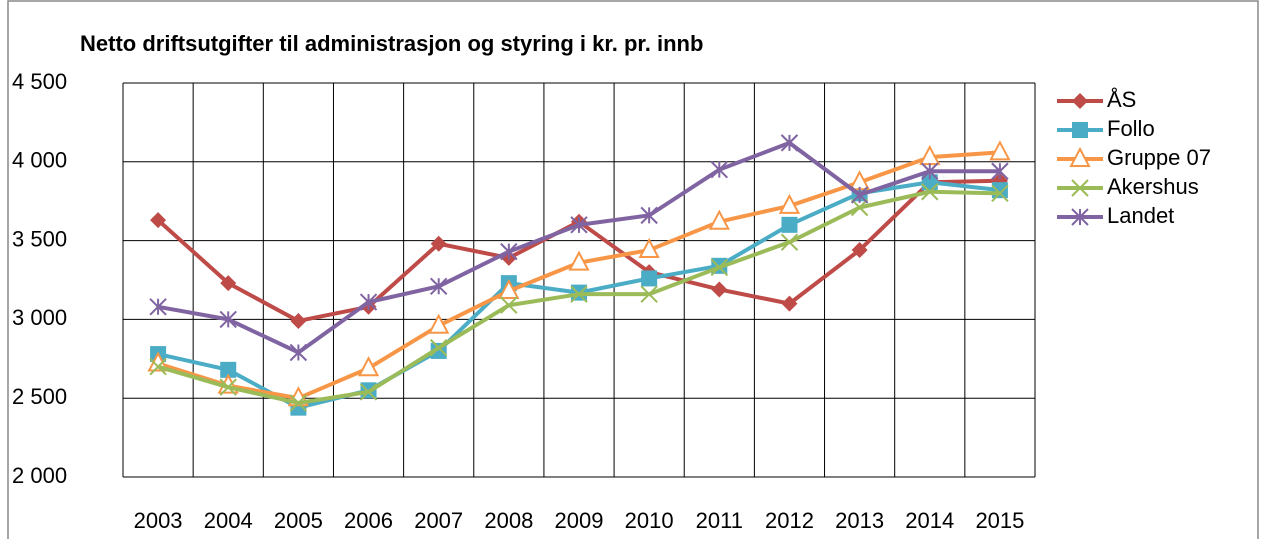 The height and width of the screenshot is (539, 1266). I want to click on x-tick-label: 2008, so click(508, 520).